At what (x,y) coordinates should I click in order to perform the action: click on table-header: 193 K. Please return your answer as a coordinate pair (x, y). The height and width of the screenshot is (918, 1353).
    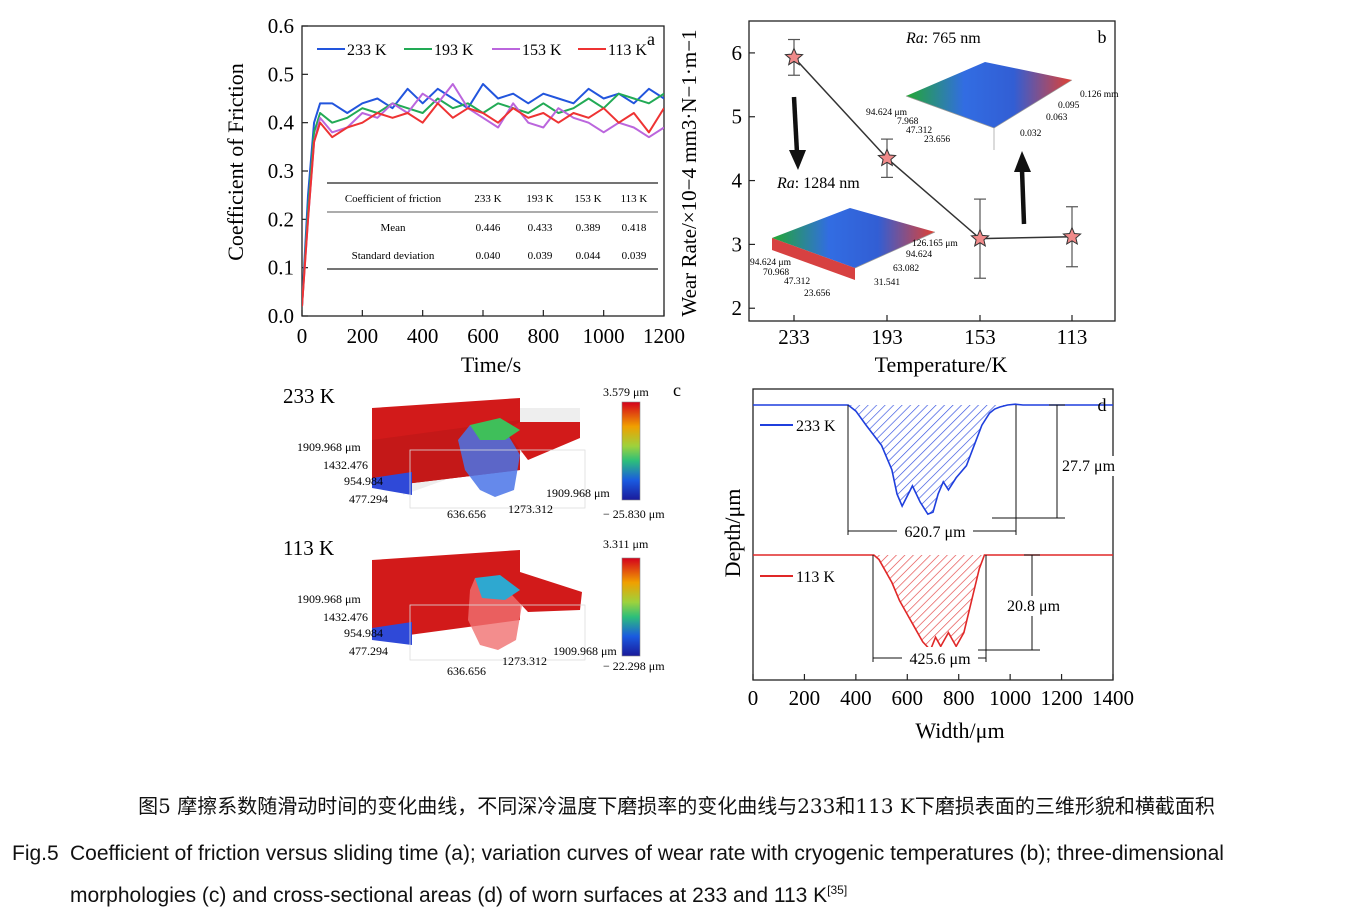
    Looking at the image, I should click on (539, 199).